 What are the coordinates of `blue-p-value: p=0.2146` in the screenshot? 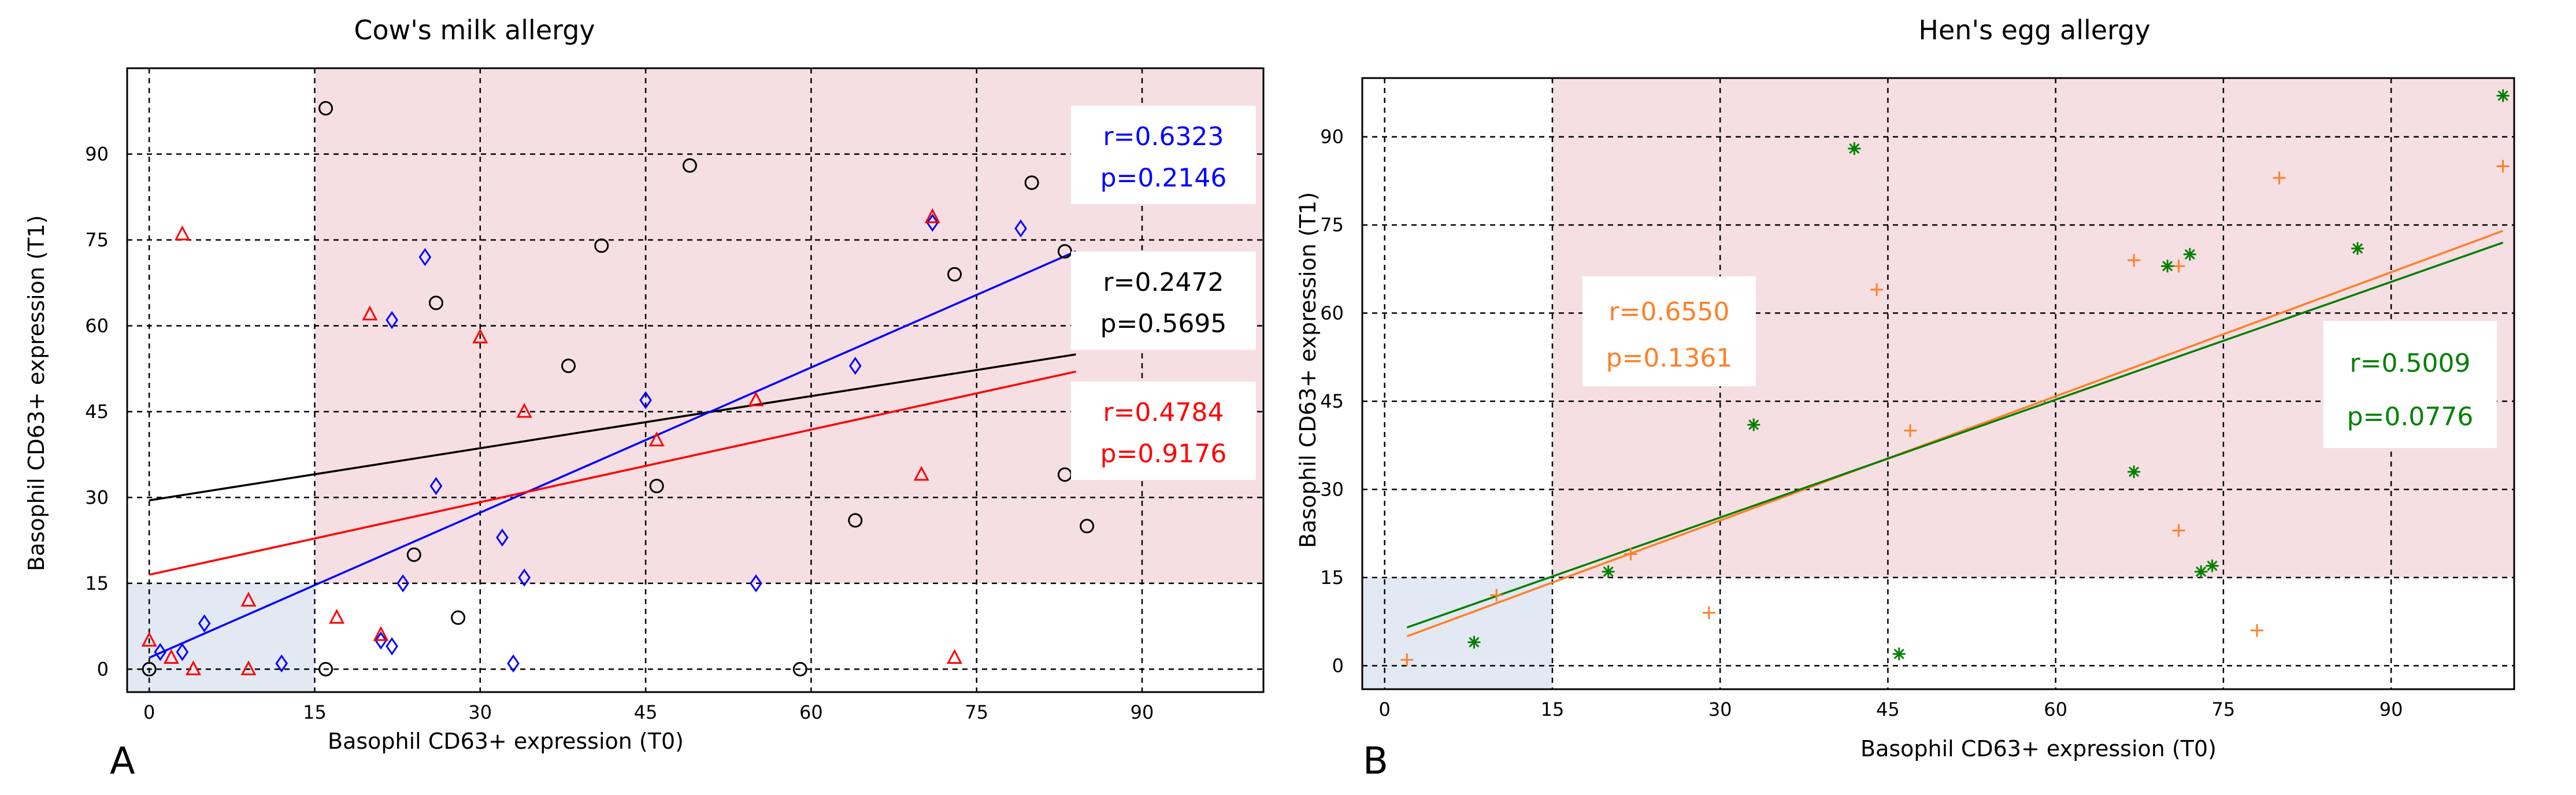 It's located at (1163, 178).